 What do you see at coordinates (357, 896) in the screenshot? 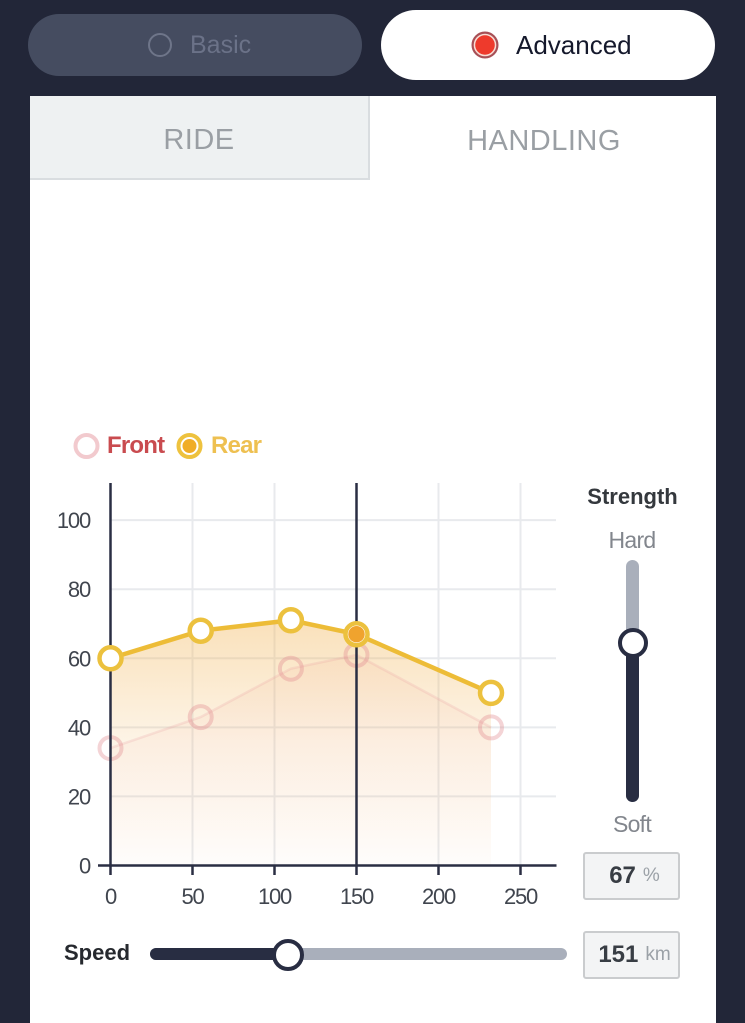
I see `svg-text: 150` at bounding box center [357, 896].